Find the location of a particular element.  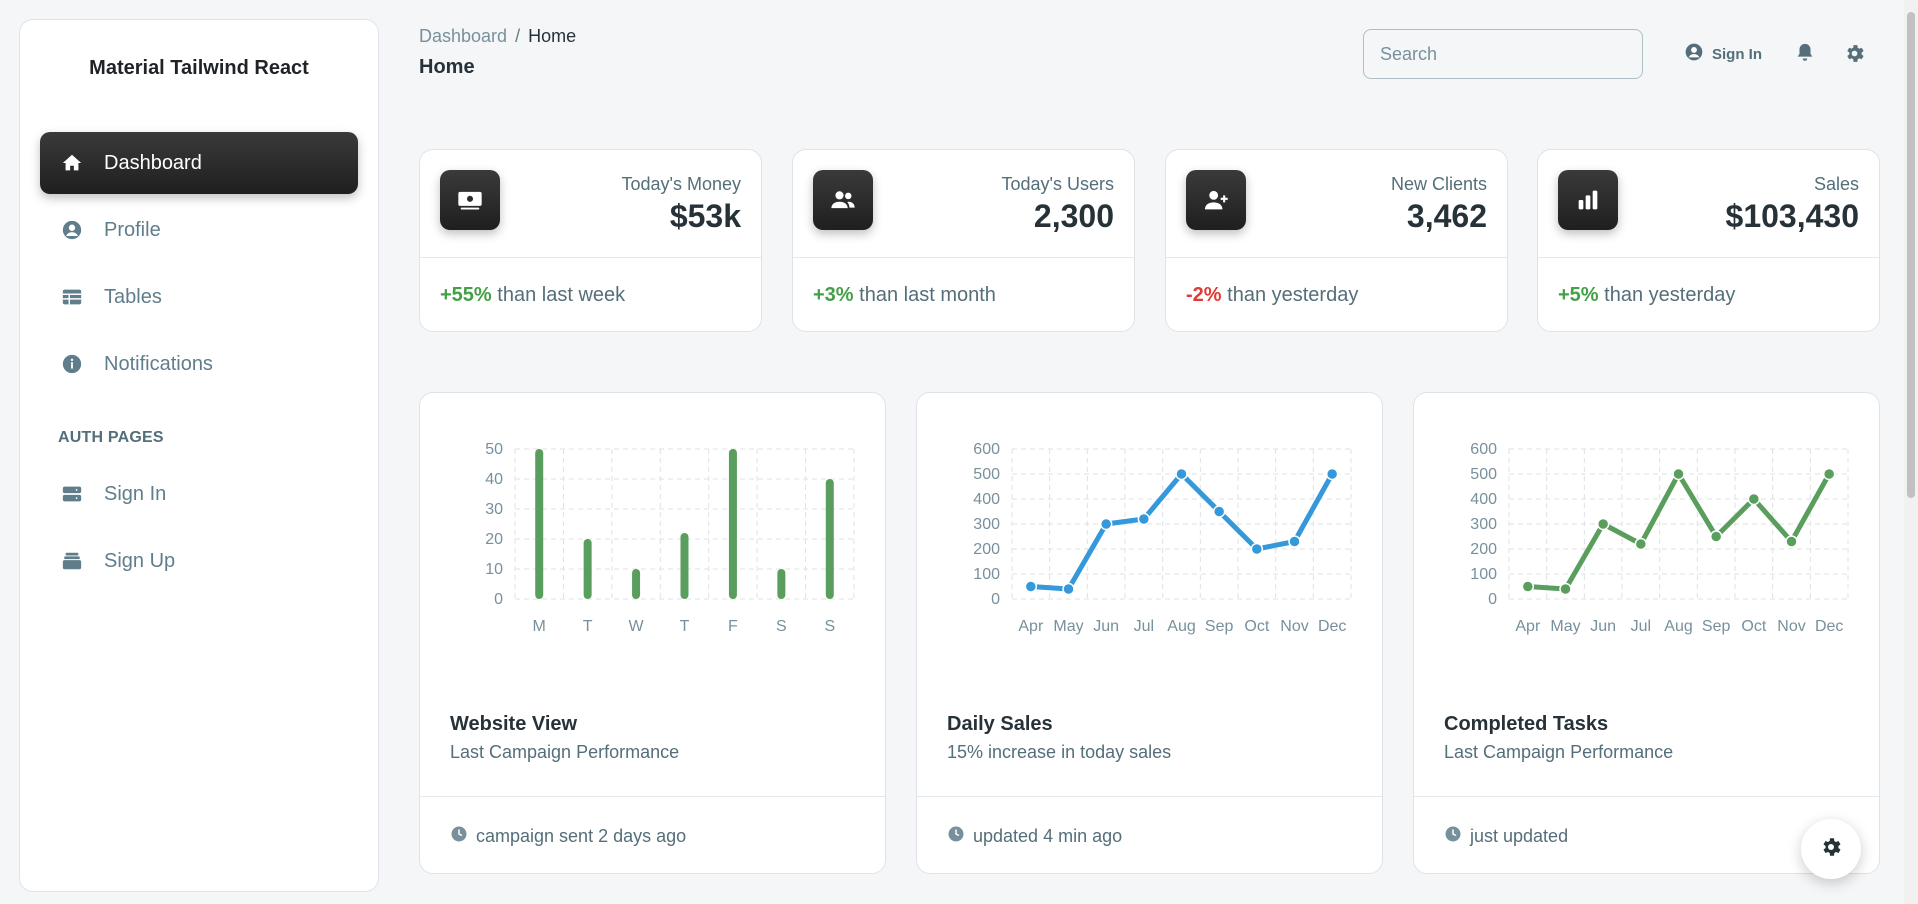

sidebar-item-dashboard: Dashboard is located at coordinates (199, 163).